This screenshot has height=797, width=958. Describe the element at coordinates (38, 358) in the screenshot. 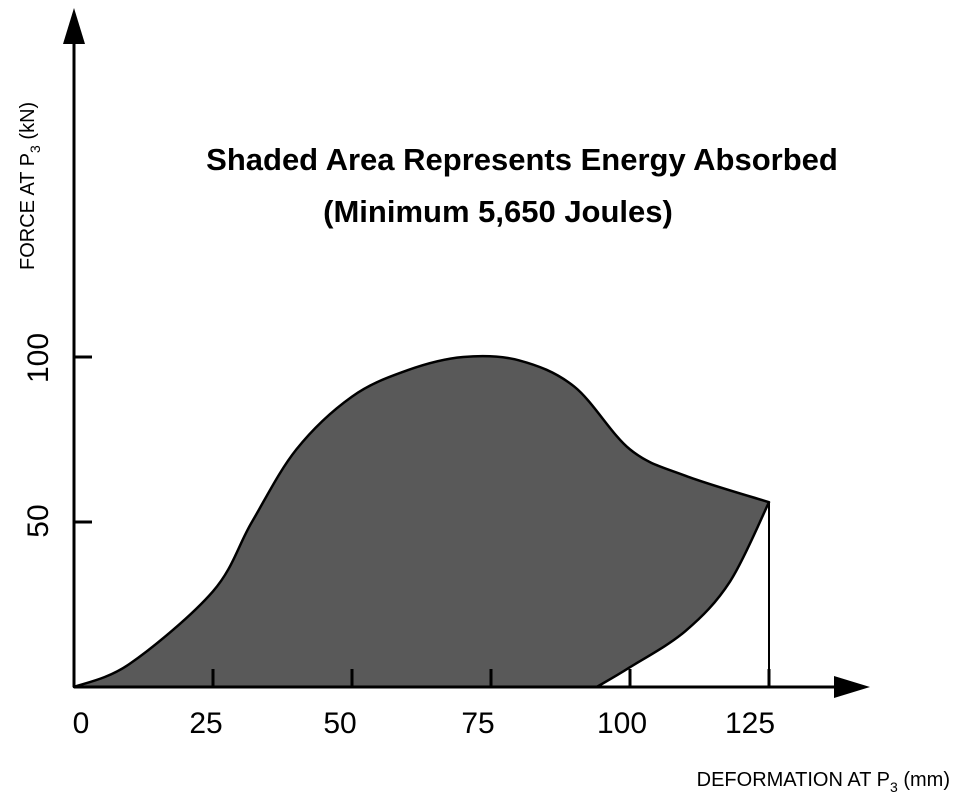

I see `y-tick-label: 100` at that location.